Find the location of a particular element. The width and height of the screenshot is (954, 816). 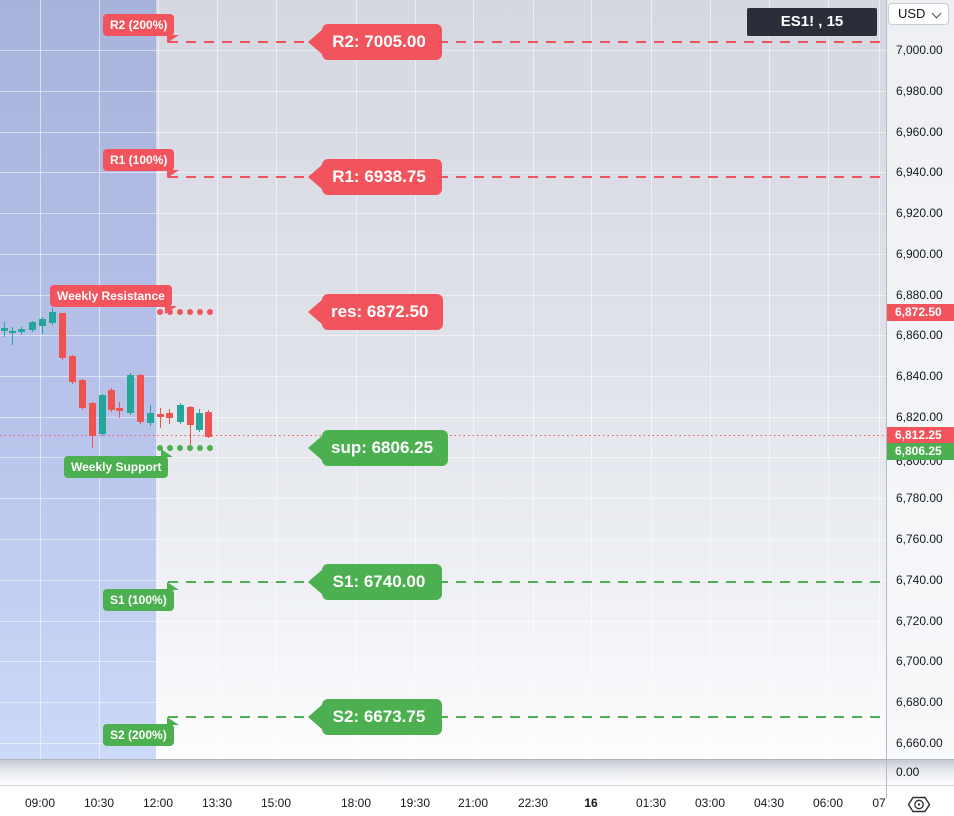

pivot-label-sup: Weekly Support is located at coordinates (119, 463).